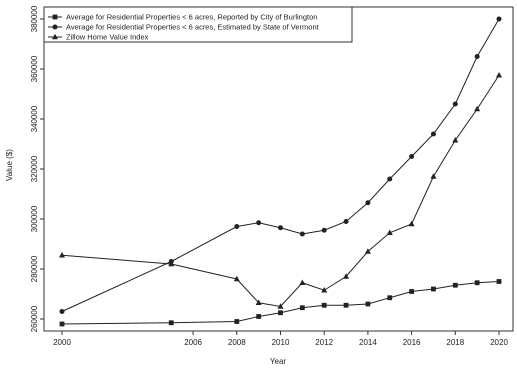 The height and width of the screenshot is (370, 517). Describe the element at coordinates (281, 342) in the screenshot. I see `x-tick-label: 2010` at that location.